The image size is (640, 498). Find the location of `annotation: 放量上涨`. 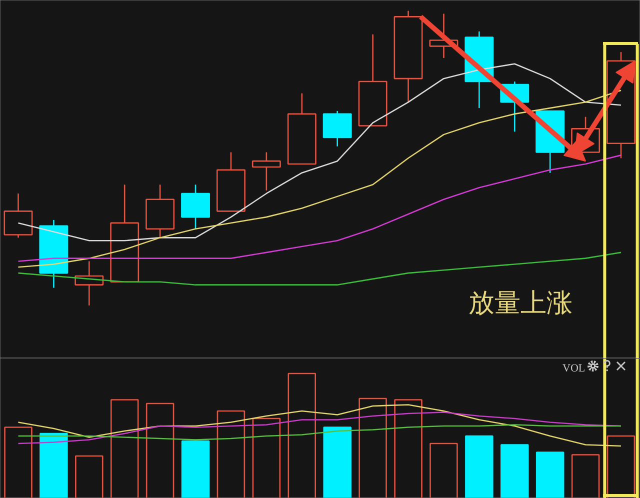

annotation: 放量上涨 is located at coordinates (520, 303).